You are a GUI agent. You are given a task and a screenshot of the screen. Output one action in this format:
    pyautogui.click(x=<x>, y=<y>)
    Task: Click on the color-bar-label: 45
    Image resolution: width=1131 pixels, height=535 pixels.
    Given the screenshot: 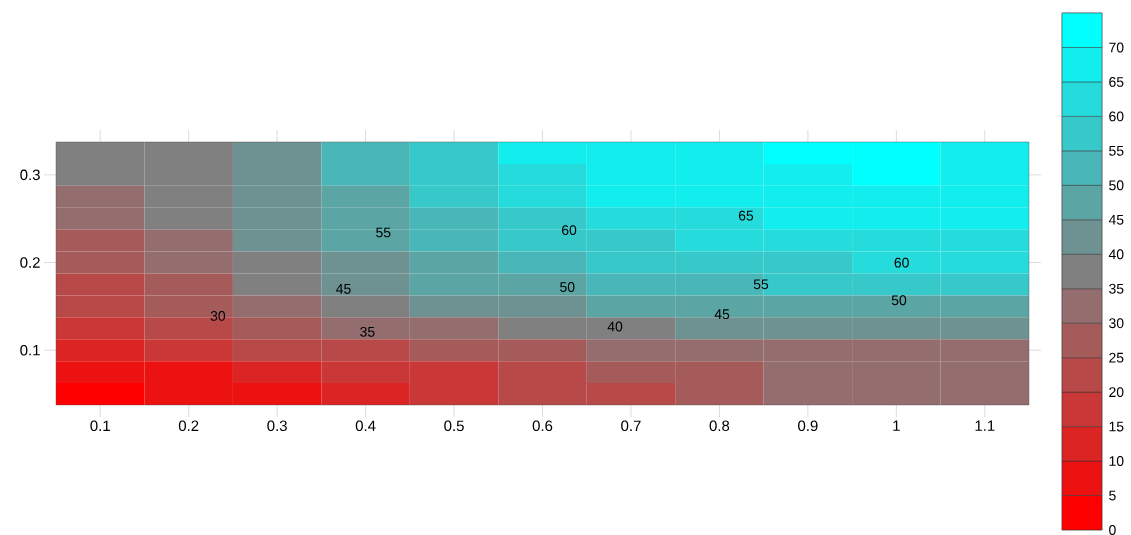 What is the action you would take?
    pyautogui.click(x=1116, y=219)
    